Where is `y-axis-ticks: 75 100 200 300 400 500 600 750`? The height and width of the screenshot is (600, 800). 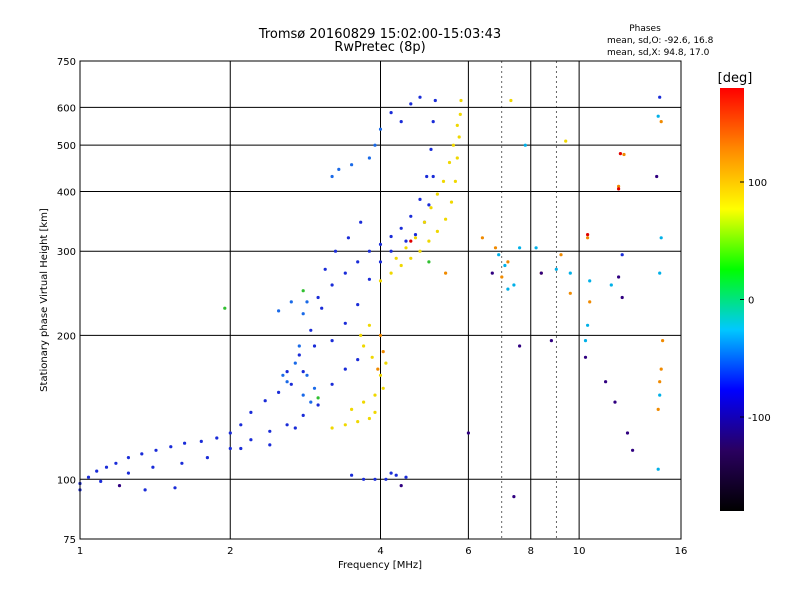 y-axis-ticks: 75 100 200 300 400 500 600 750 is located at coordinates (66, 301).